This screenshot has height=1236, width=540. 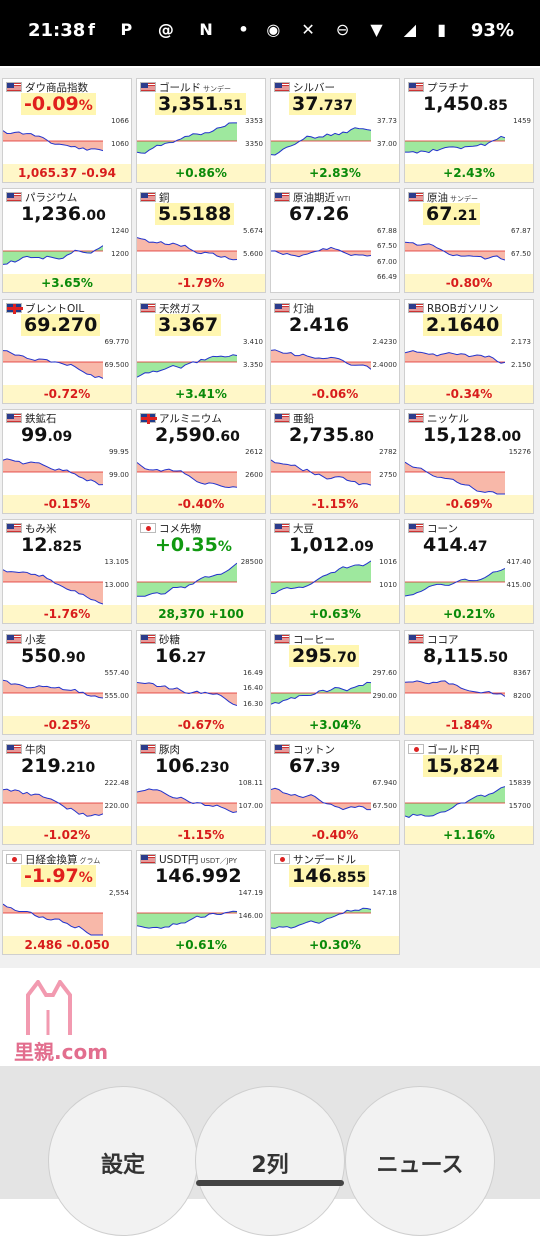 What do you see at coordinates (469, 504) in the screenshot?
I see `tile-change: -0.69%` at bounding box center [469, 504].